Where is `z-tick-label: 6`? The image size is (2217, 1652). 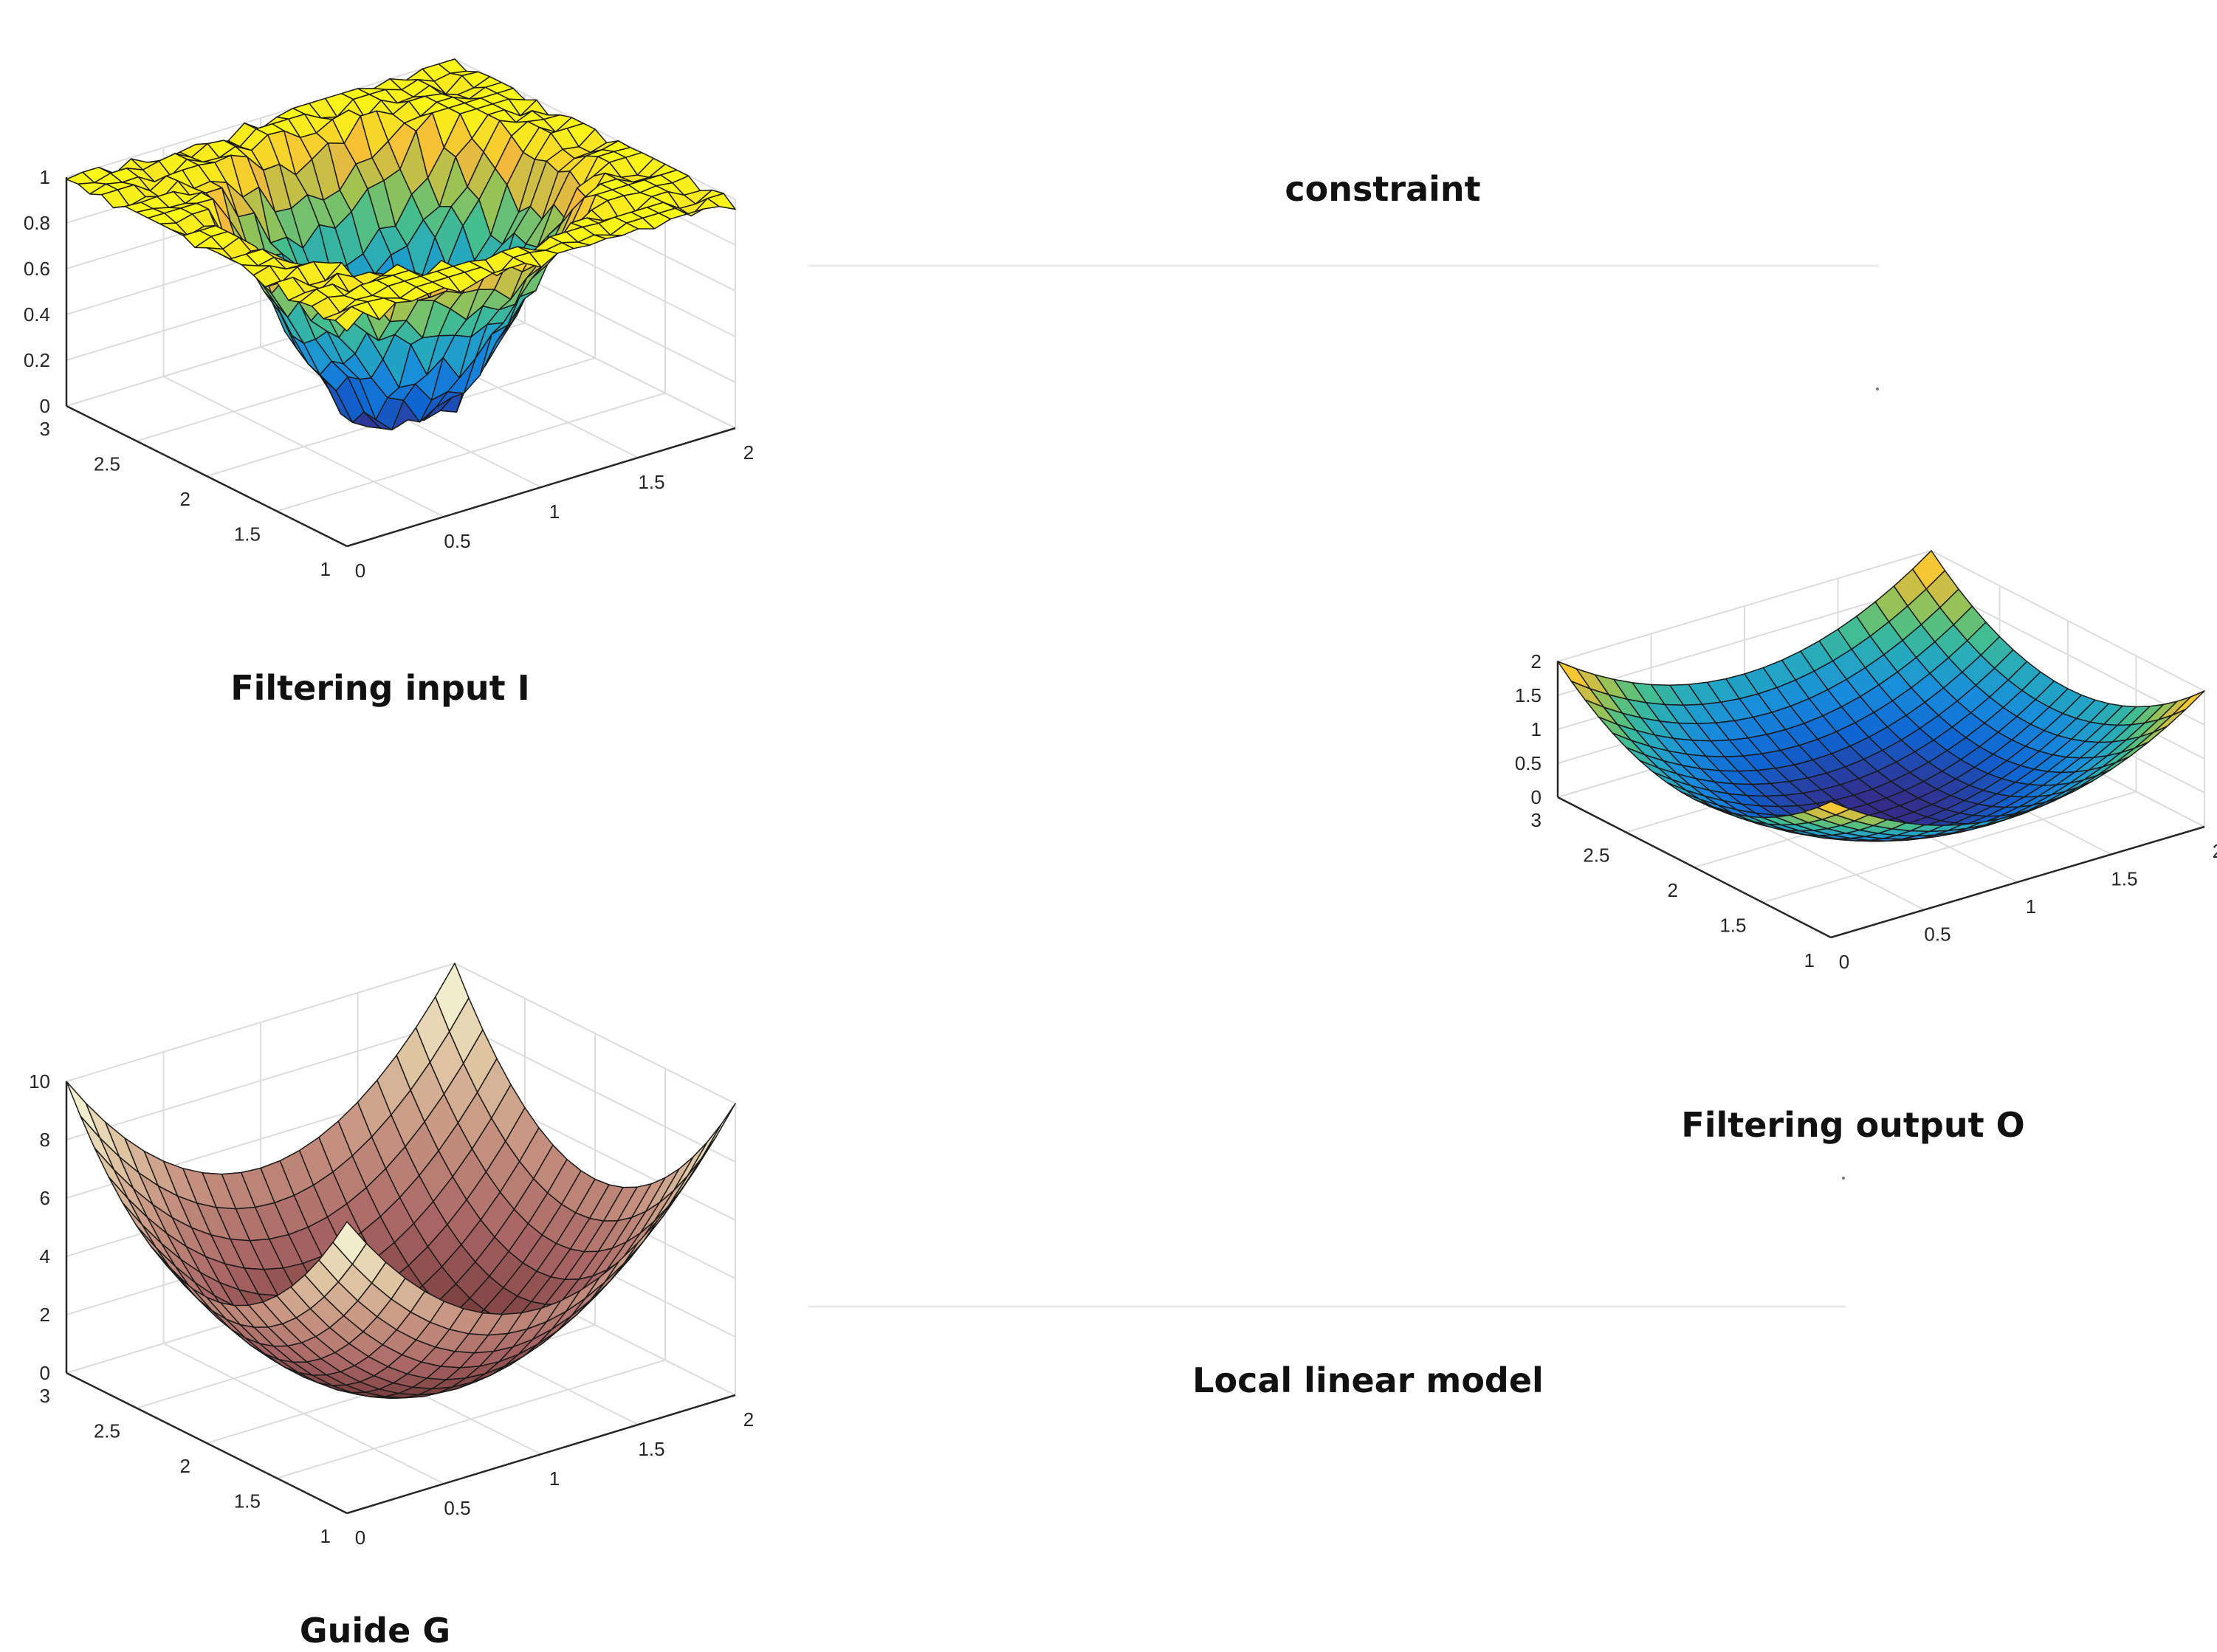 z-tick-label: 6 is located at coordinates (45, 1198).